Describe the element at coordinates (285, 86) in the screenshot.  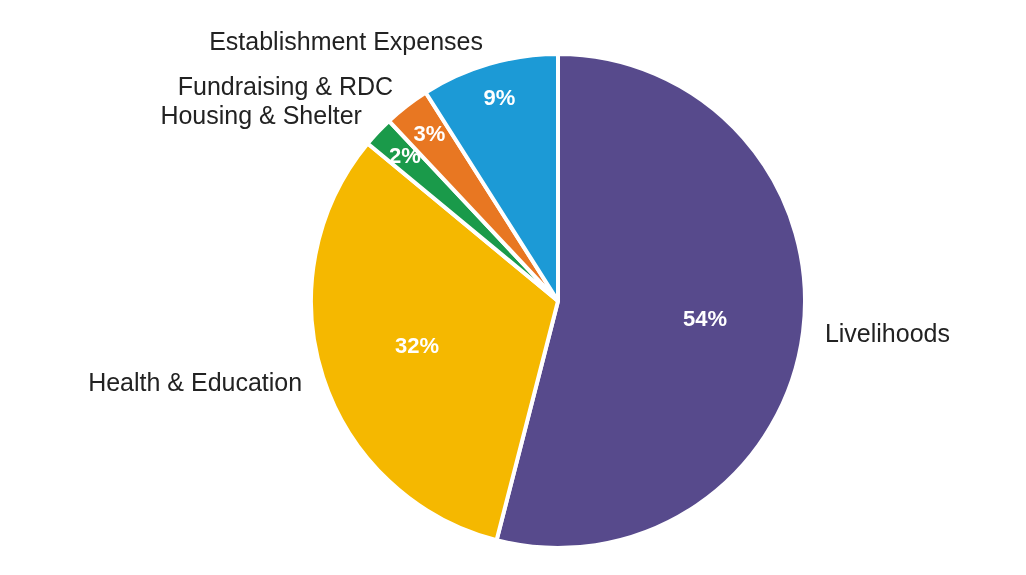
I see `slice-label: Fundraising & RDC` at that location.